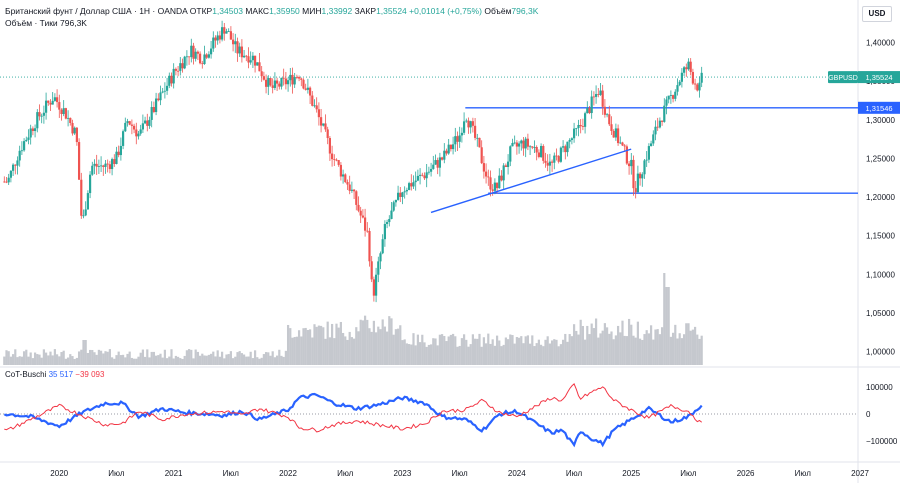 This screenshot has width=900, height=483. Describe the element at coordinates (46, 23) in the screenshot. I see `volume-legend: Объём · Тики 796,3K` at that location.